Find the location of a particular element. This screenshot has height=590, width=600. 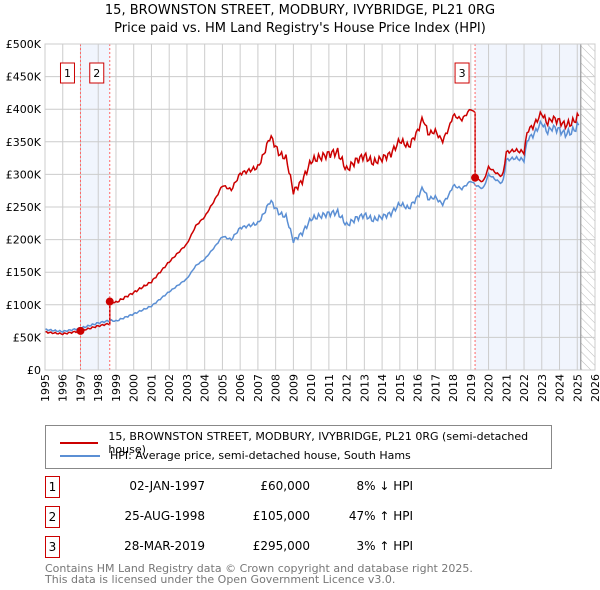

sale-hpi: 47% ↑ HPI is located at coordinates (380, 516).